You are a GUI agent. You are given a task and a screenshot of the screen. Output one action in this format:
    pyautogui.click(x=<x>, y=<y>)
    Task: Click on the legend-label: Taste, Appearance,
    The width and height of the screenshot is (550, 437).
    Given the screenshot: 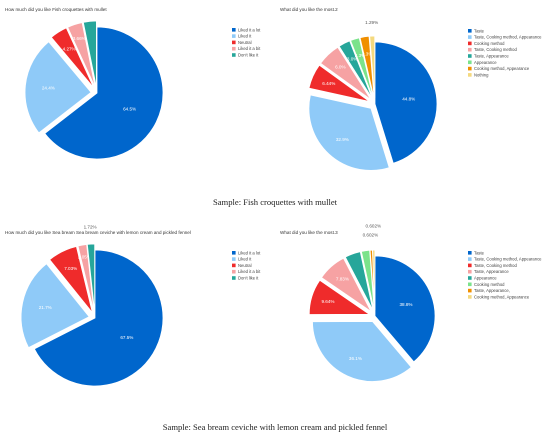 What is the action you would take?
    pyautogui.click(x=492, y=290)
    